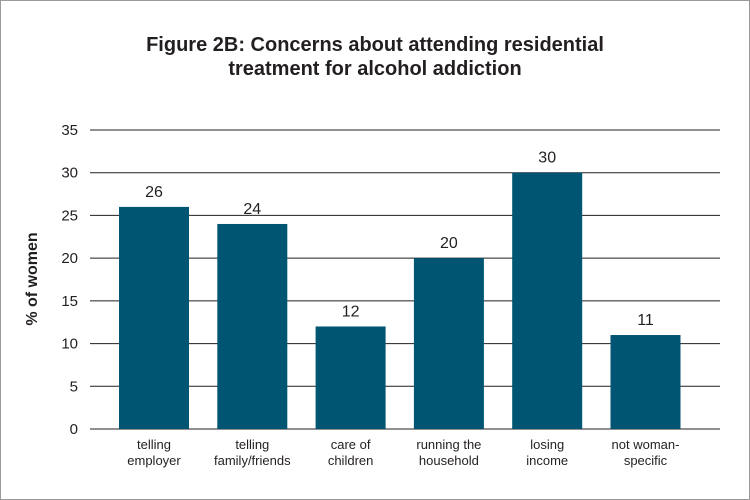 This screenshot has width=750, height=500. Describe the element at coordinates (449, 243) in the screenshot. I see `data-label: 20` at that location.